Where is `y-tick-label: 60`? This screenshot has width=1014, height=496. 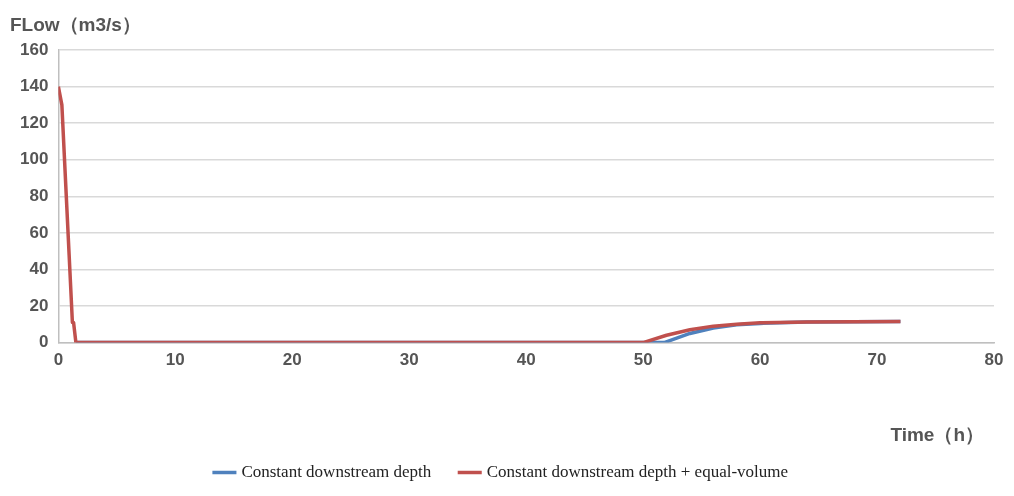
y-tick-label: 60 is located at coordinates (39, 232).